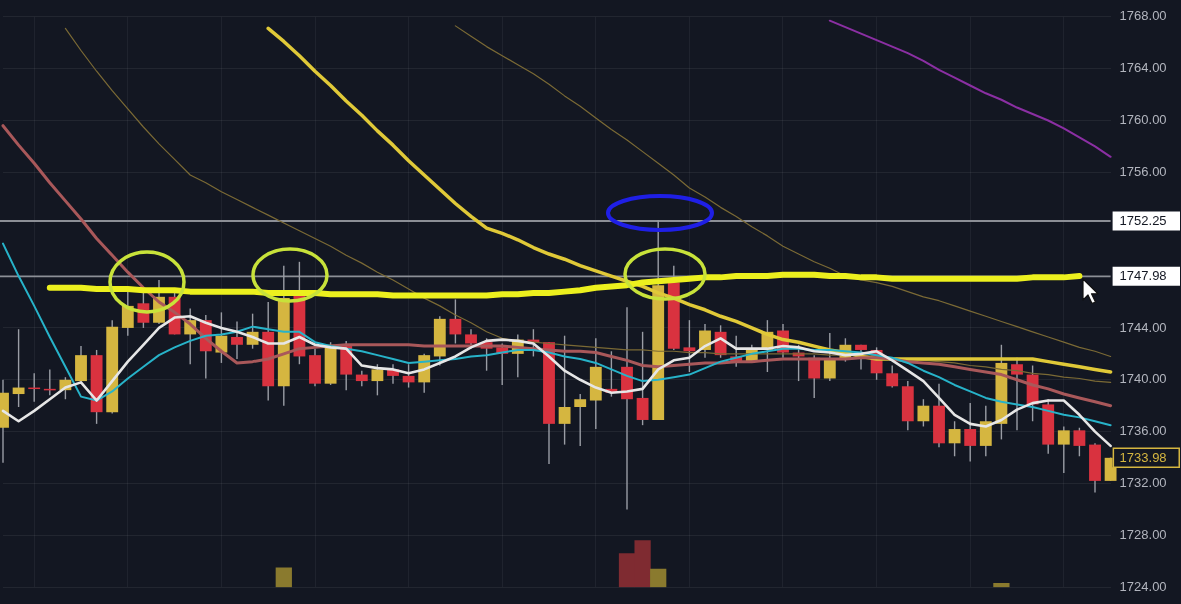 The height and width of the screenshot is (604, 1181). I want to click on y-tick-label: 1760.00, so click(1143, 120).